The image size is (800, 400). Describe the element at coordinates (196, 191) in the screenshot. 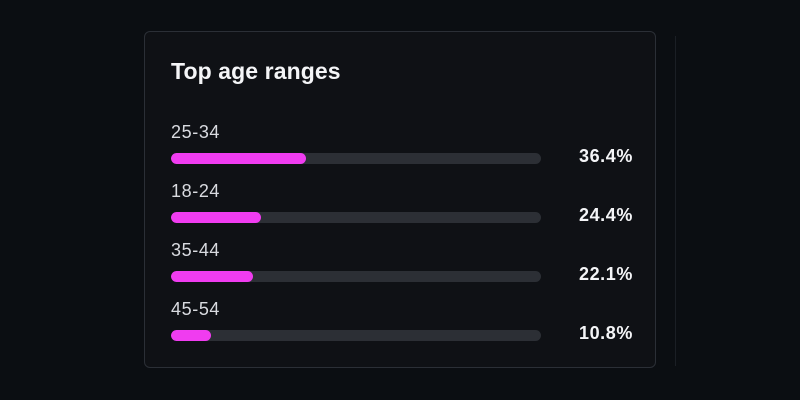

I see `age-range-label: 18-24` at that location.